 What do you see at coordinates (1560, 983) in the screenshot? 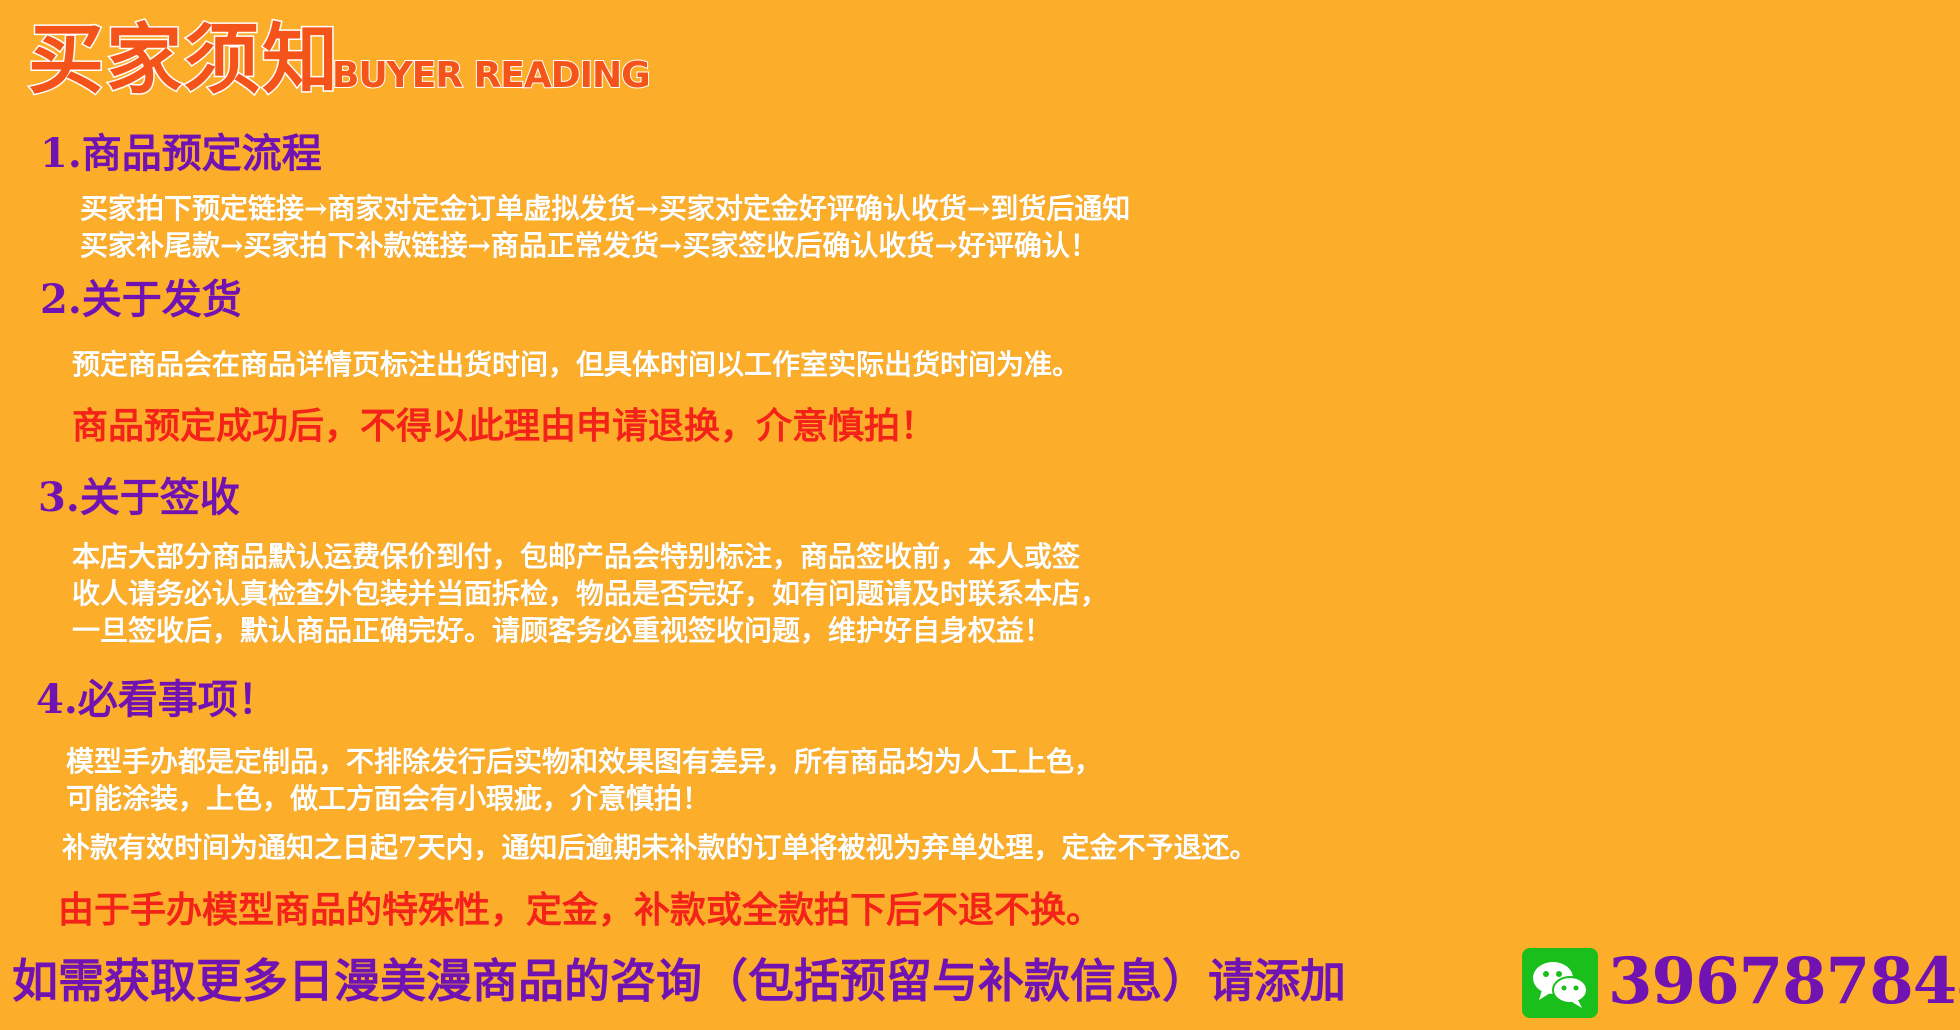
I see `wechat-icon` at bounding box center [1560, 983].